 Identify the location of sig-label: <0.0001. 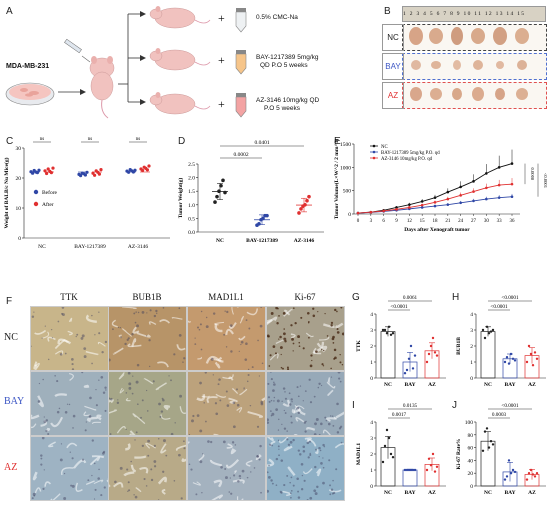
(510, 298).